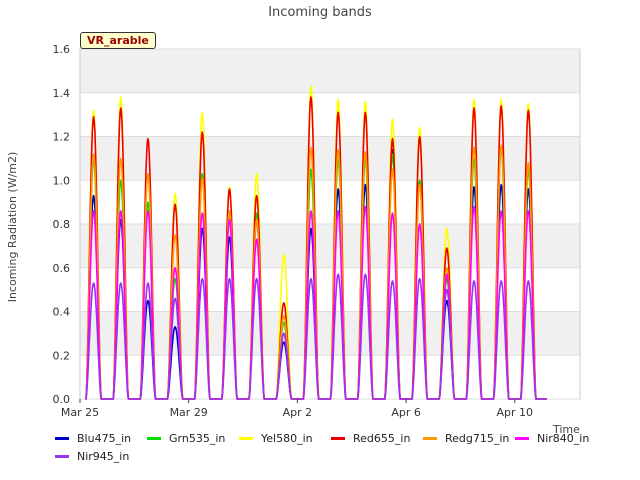 This screenshot has width=640, height=480. I want to click on legend-item: Yel580_in, so click(276, 438).